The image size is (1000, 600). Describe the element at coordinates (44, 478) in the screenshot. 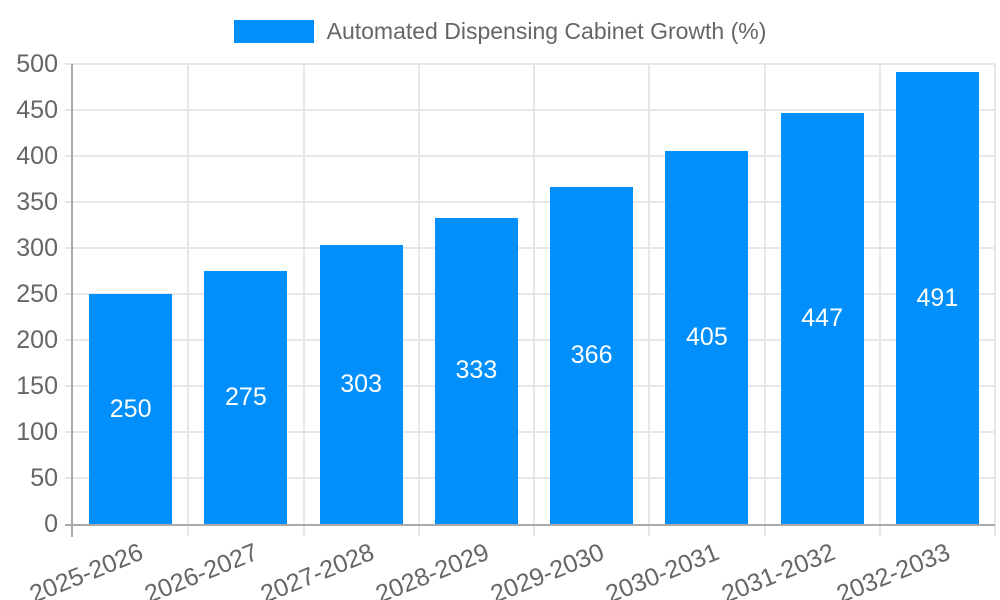

I see `y-tick-label: 50` at that location.